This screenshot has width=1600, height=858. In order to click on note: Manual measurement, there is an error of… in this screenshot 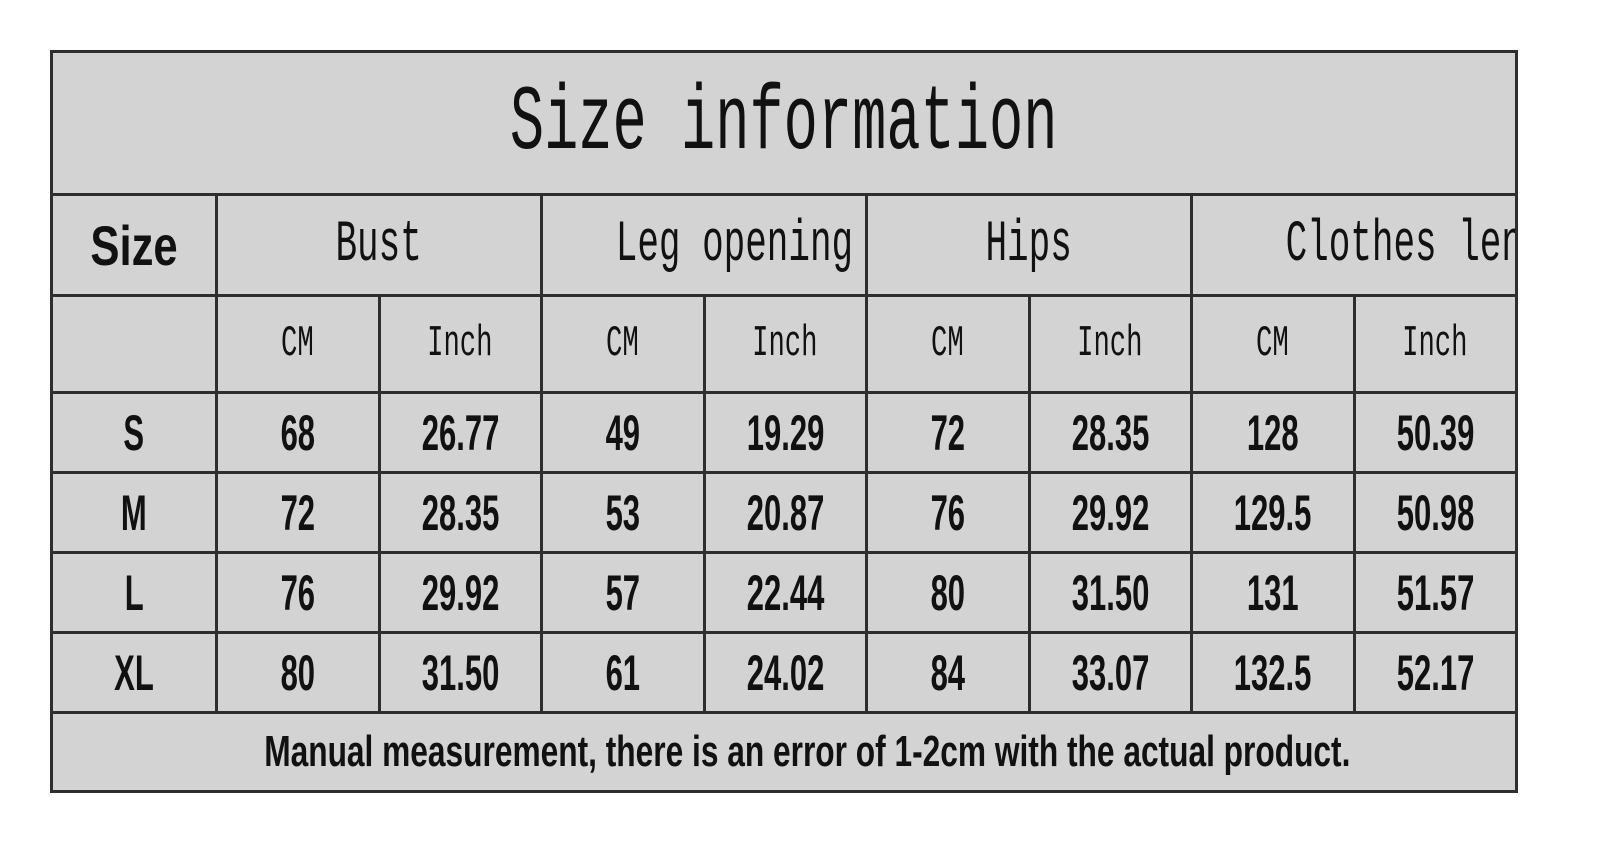, I will do `click(807, 751)`.